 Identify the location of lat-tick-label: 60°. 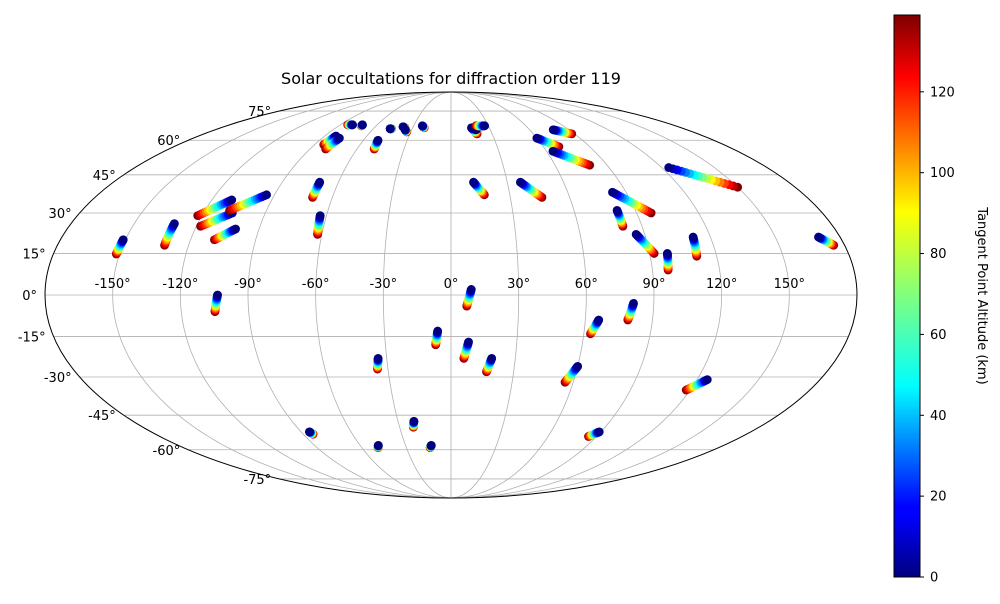
(168, 141).